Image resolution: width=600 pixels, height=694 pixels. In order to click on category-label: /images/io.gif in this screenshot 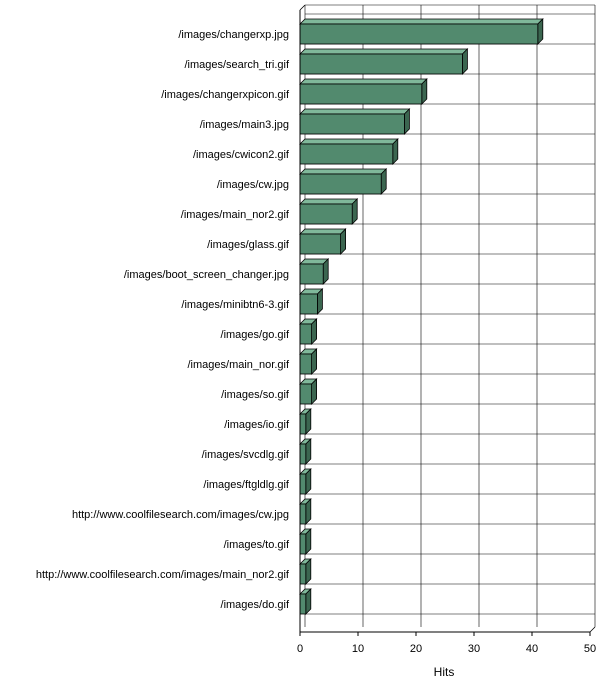, I will do `click(257, 425)`.